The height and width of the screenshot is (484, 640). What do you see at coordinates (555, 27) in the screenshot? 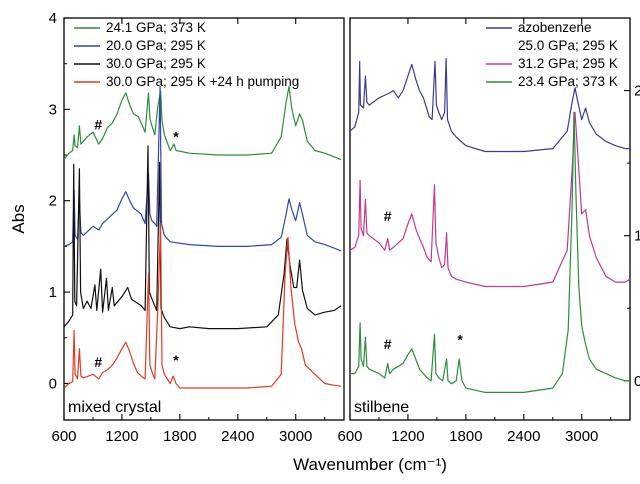
I see `legend-header: azobenzene` at bounding box center [555, 27].